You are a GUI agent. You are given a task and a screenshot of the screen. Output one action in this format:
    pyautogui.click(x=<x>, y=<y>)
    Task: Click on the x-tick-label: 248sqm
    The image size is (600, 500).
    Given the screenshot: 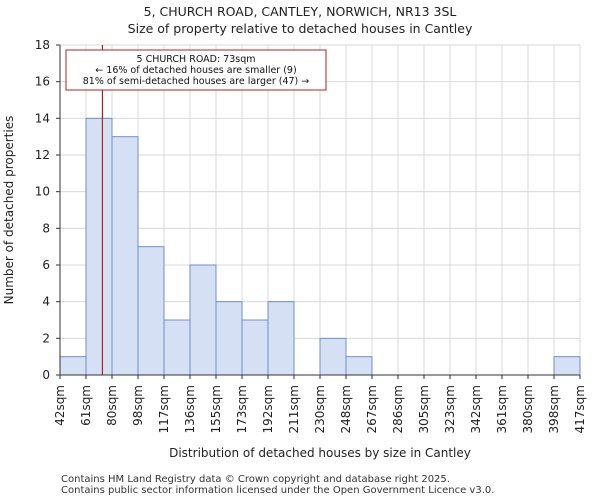 What is the action you would take?
    pyautogui.click(x=346, y=409)
    